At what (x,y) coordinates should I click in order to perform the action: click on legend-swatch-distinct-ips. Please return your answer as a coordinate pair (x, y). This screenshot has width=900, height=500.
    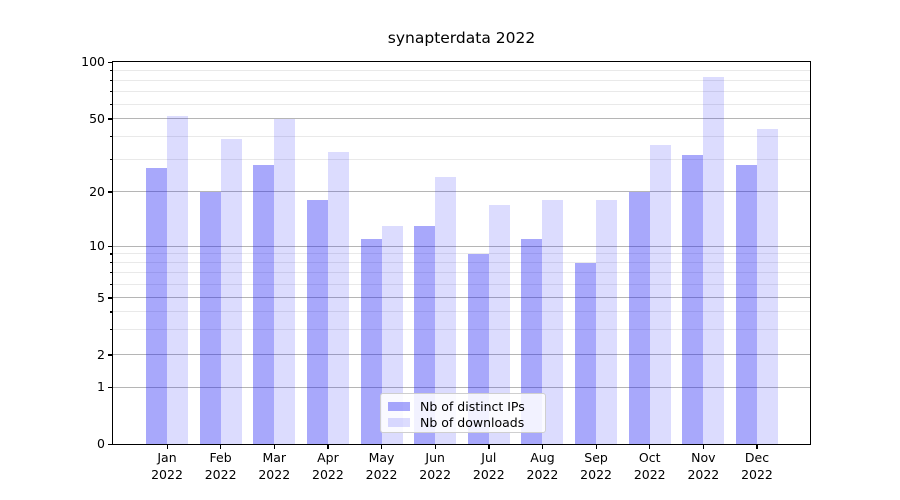
    Looking at the image, I should click on (399, 406).